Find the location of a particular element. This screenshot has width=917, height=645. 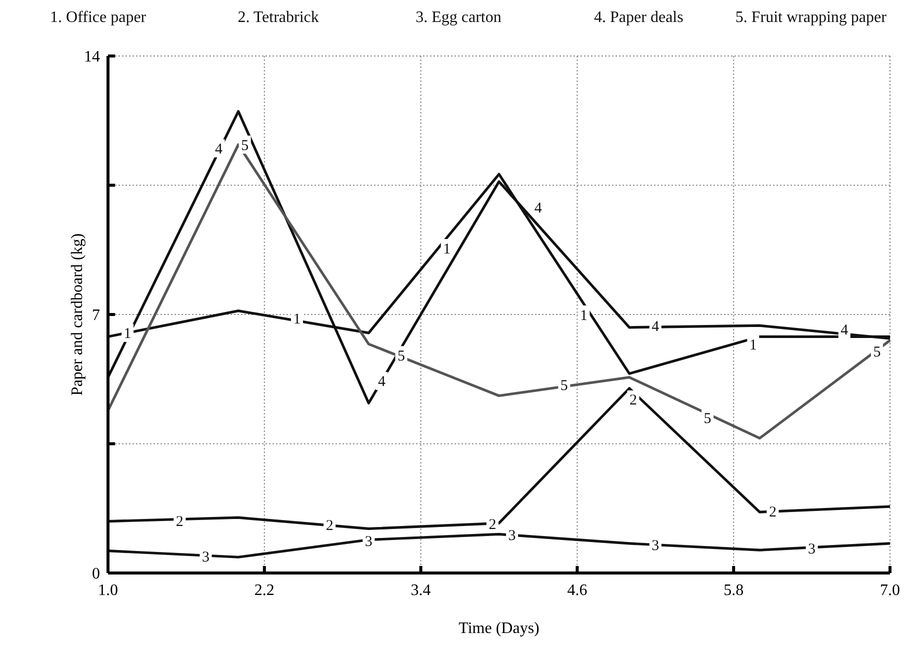

y-axis-title: Paper and cardboard (kg) is located at coordinates (77, 314).